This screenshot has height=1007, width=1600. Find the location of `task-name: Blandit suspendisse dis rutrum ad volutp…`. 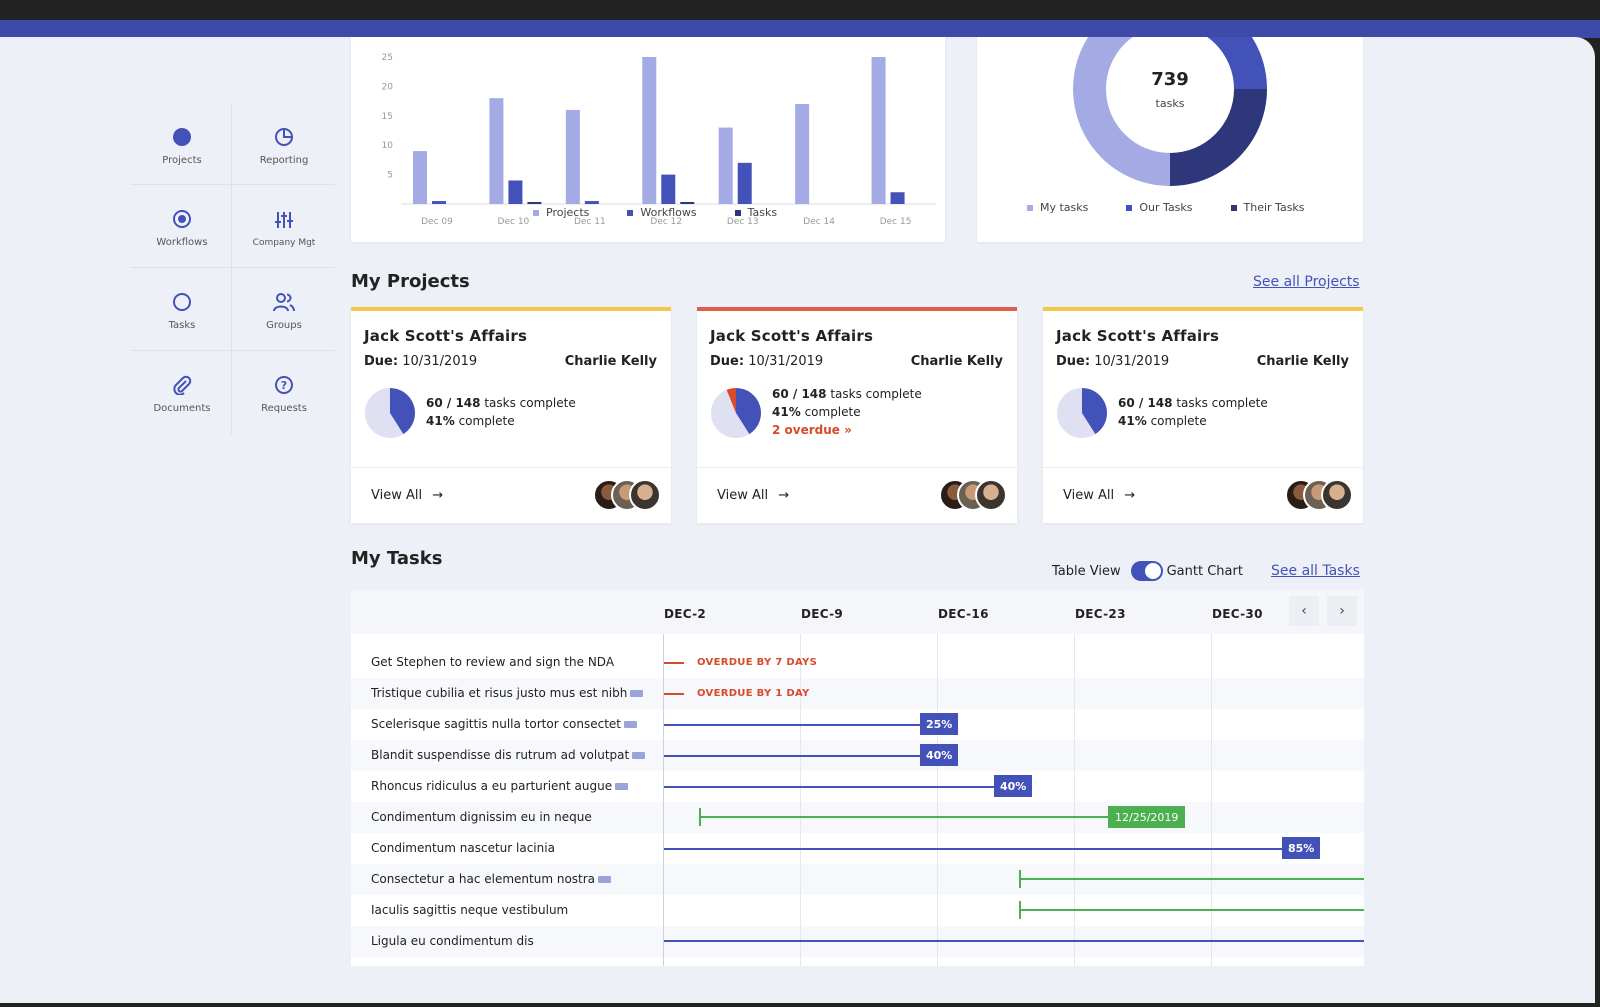

task-name: Blandit suspendisse dis rutrum ad volutp… is located at coordinates (508, 755).